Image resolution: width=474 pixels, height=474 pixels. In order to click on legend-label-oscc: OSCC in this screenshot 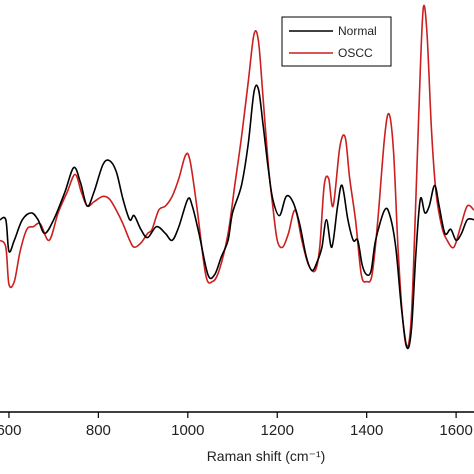, I will do `click(355, 53)`.